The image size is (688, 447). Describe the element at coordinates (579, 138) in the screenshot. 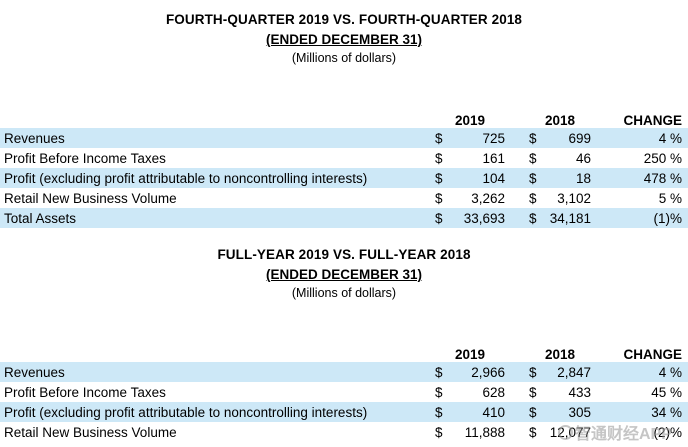

I see `value-2018: 699` at that location.